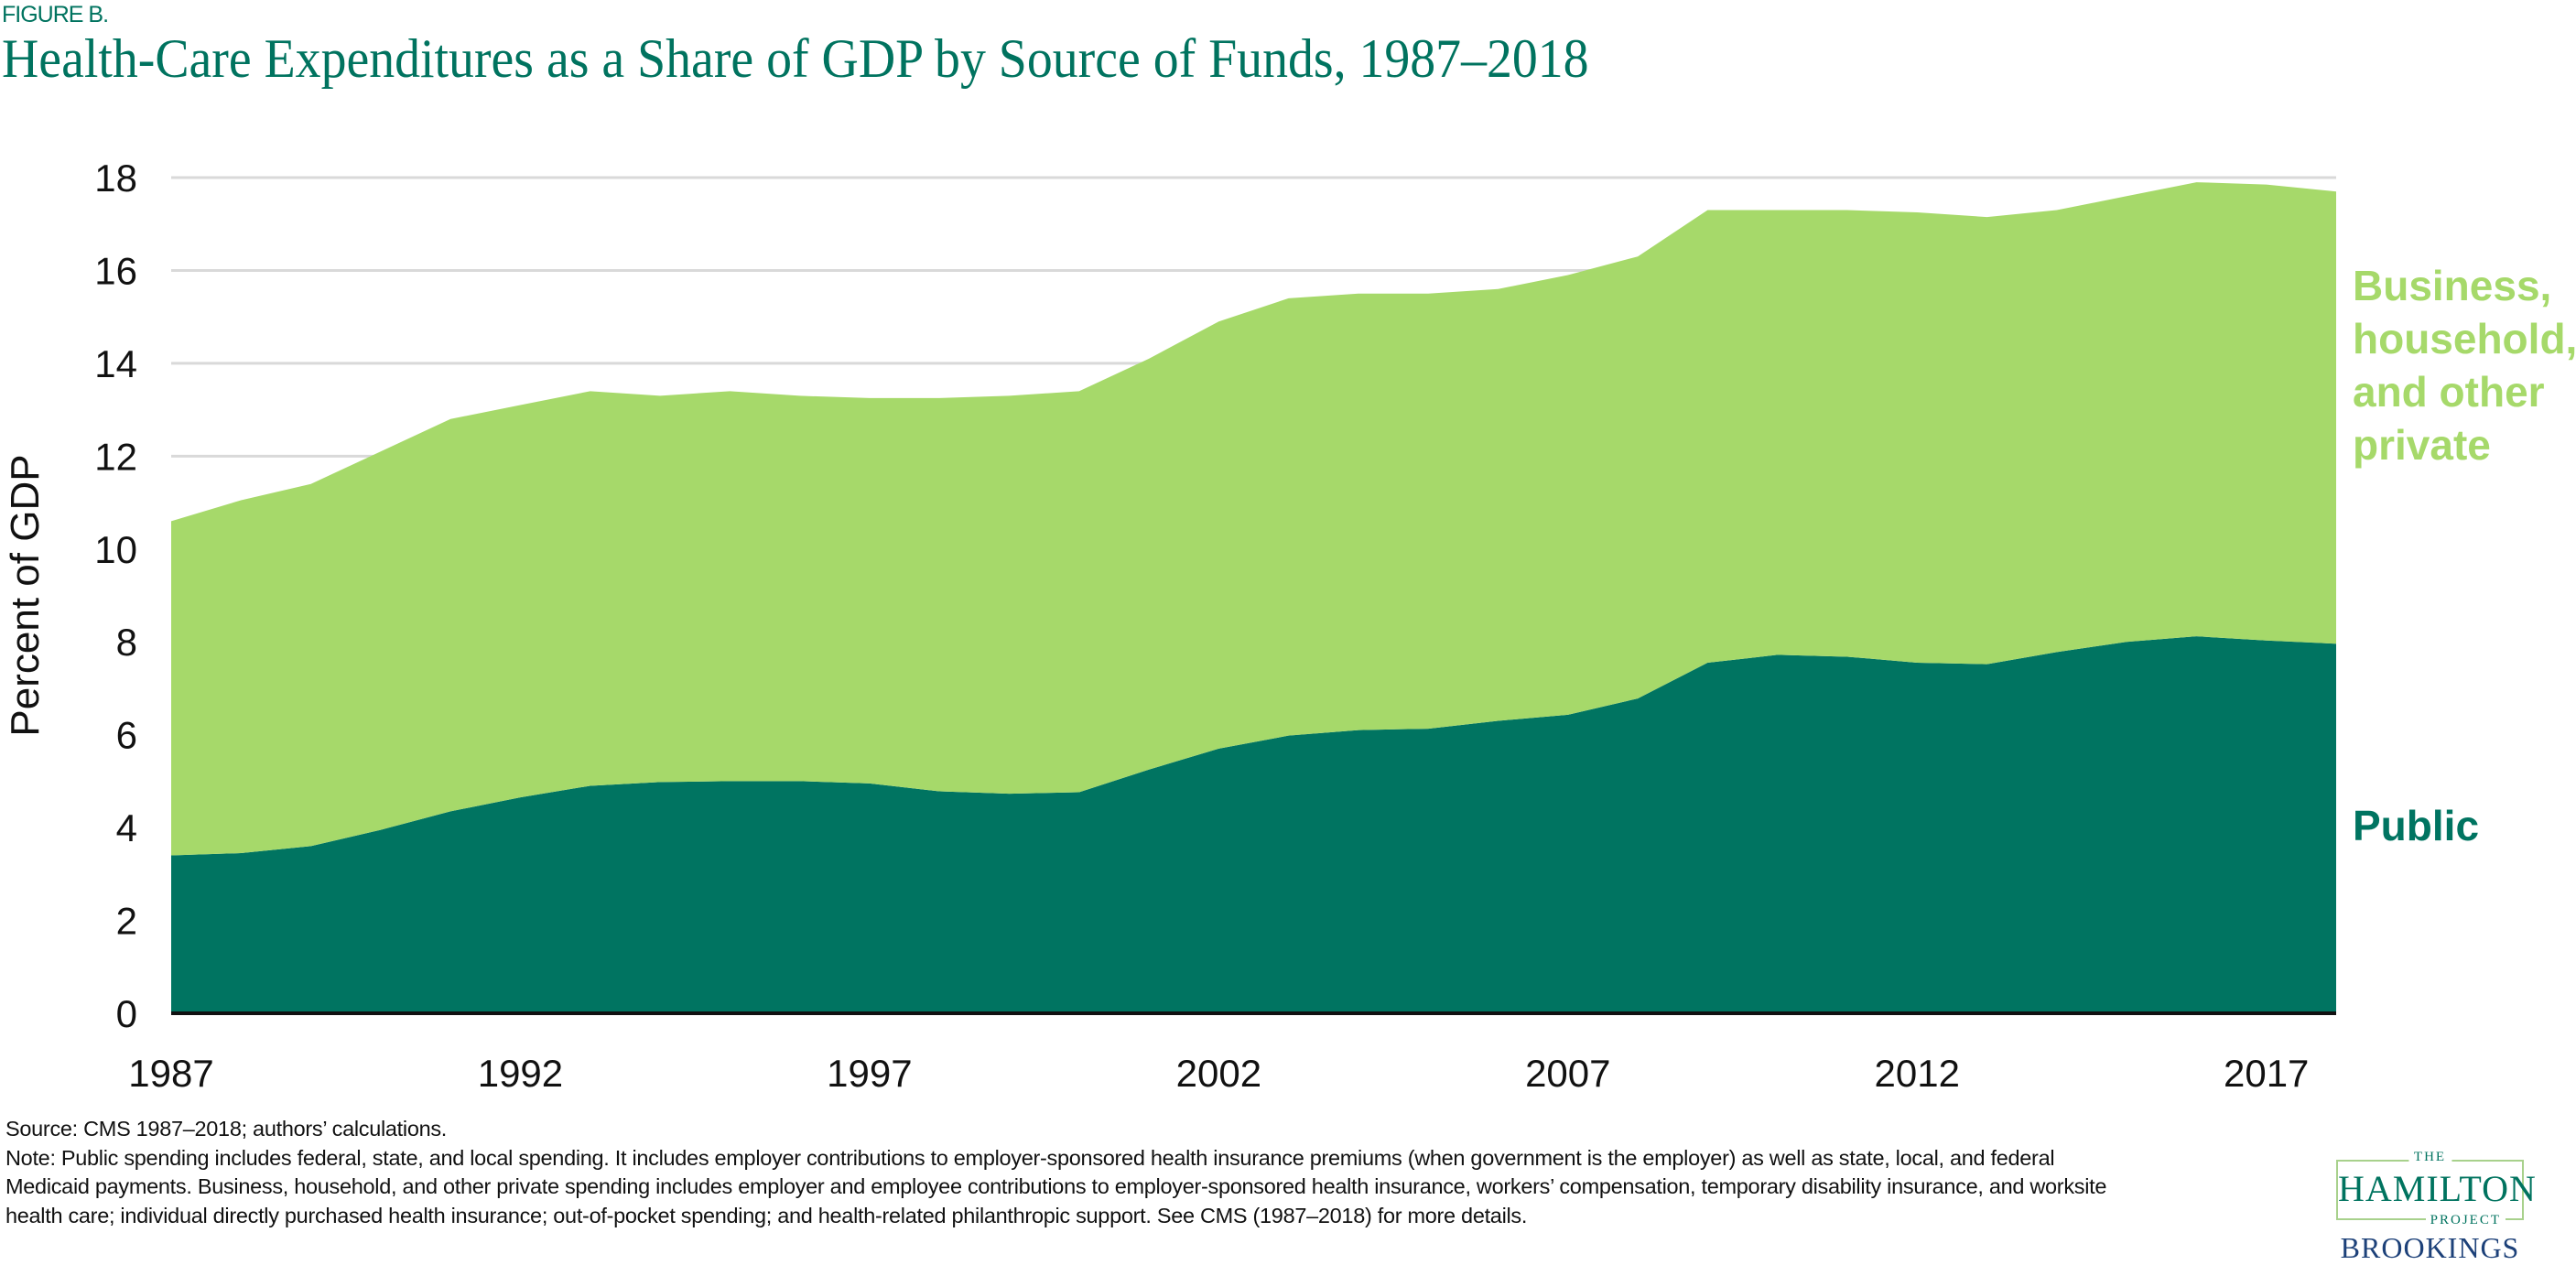  Describe the element at coordinates (127, 827) in the screenshot. I see `y-tick-label: 4` at that location.